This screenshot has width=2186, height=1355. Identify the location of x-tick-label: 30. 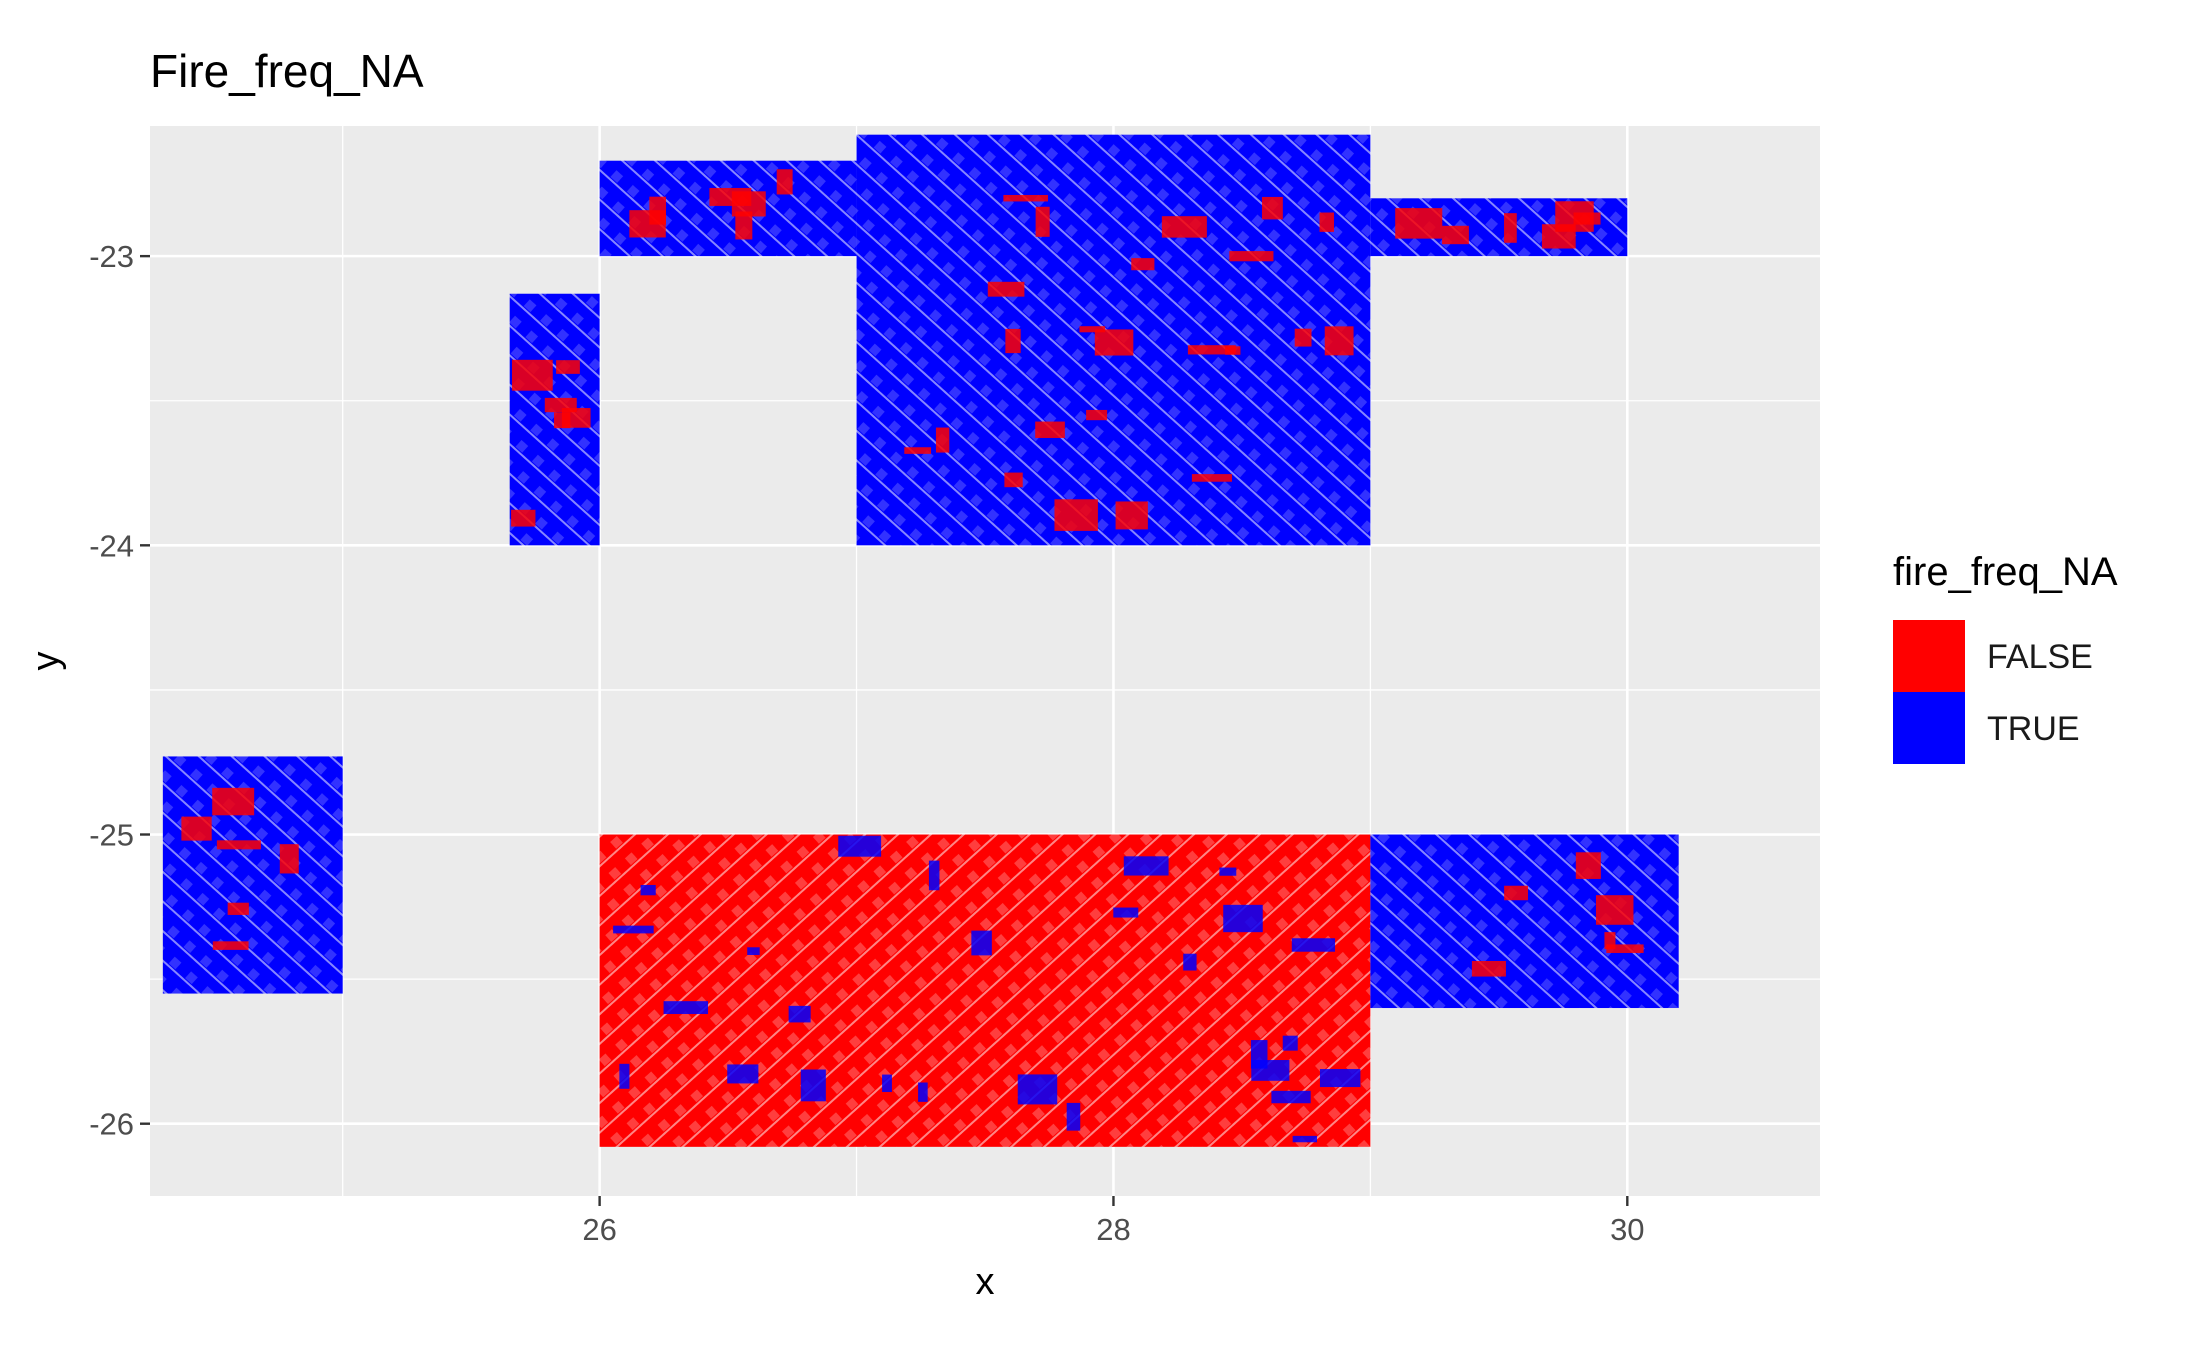
(1627, 1229).